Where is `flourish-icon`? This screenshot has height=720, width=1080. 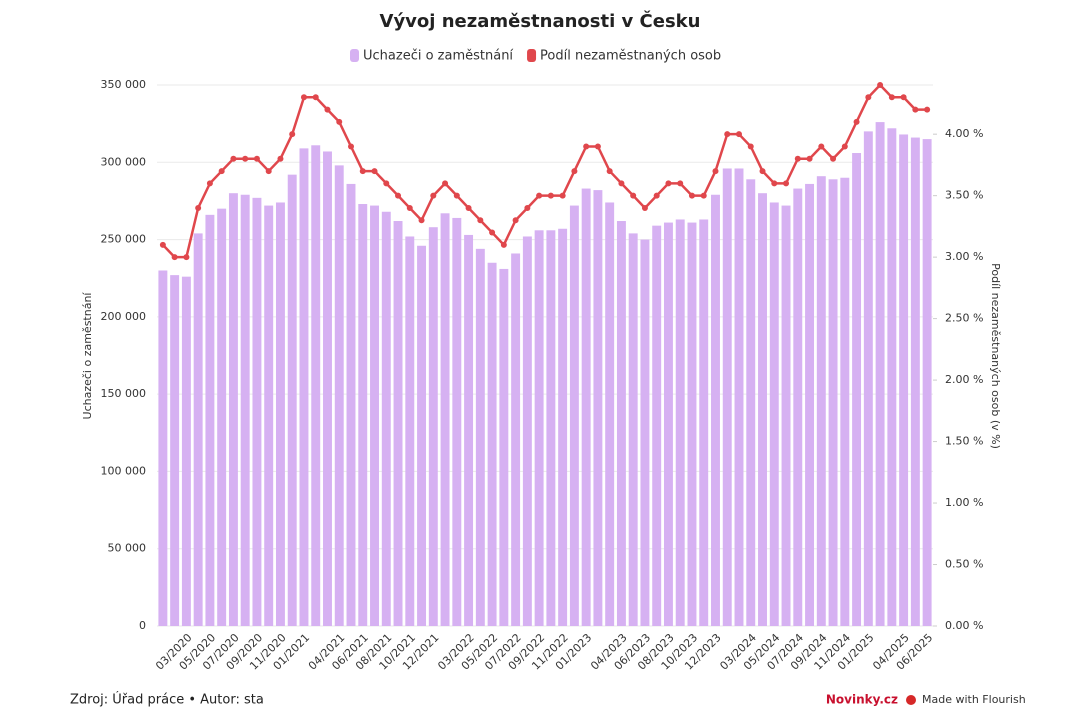
flourish-icon is located at coordinates (911, 700).